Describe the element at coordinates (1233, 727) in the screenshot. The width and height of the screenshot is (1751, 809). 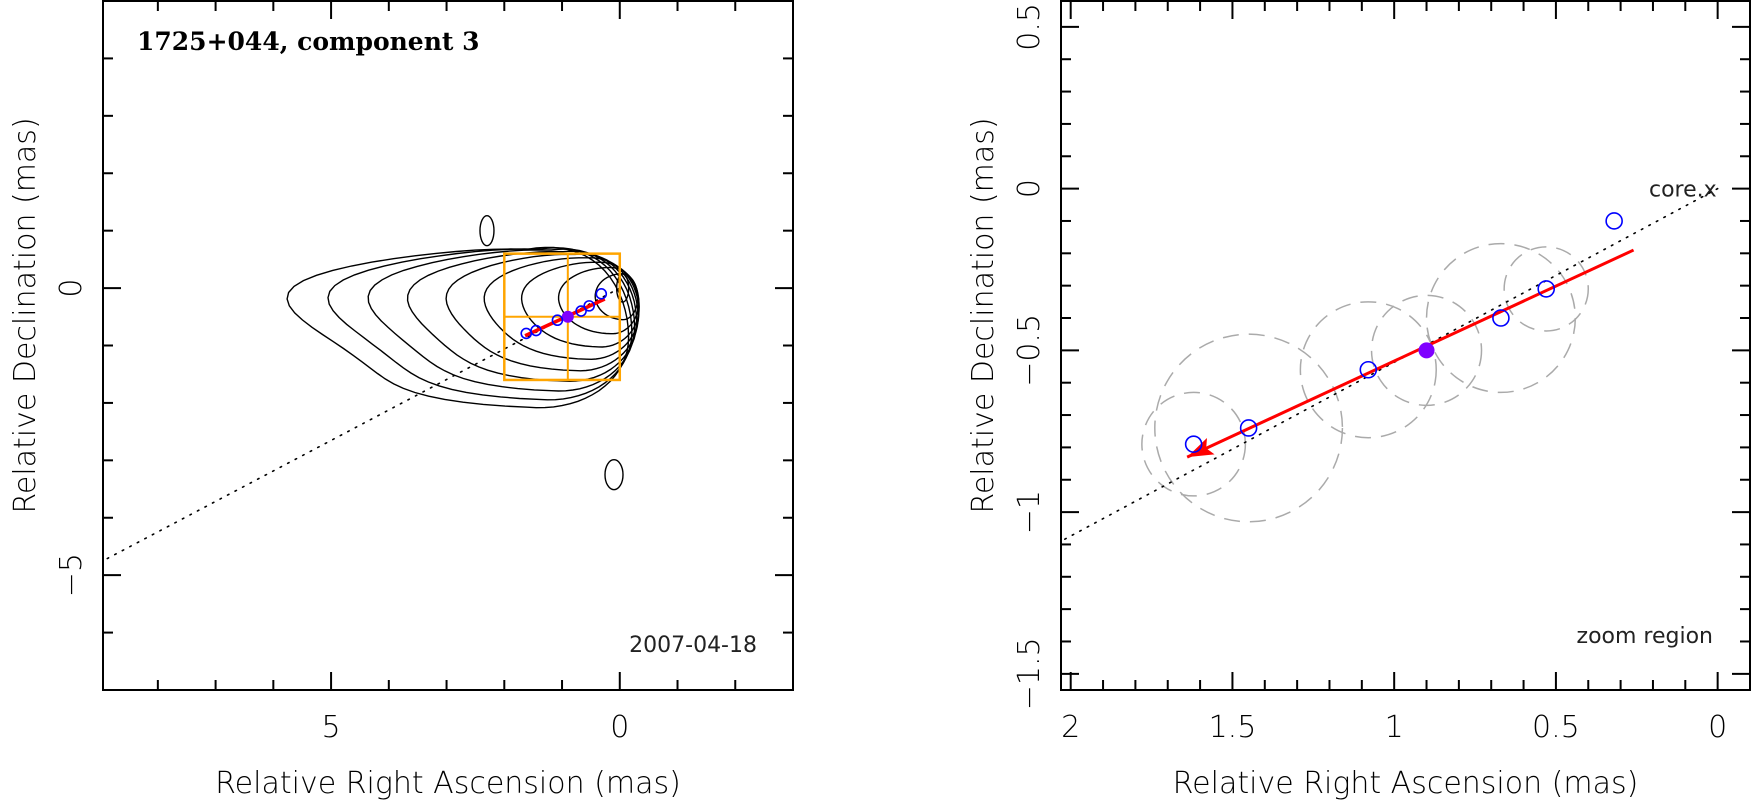
I see `x-tick-label: 1.5` at that location.